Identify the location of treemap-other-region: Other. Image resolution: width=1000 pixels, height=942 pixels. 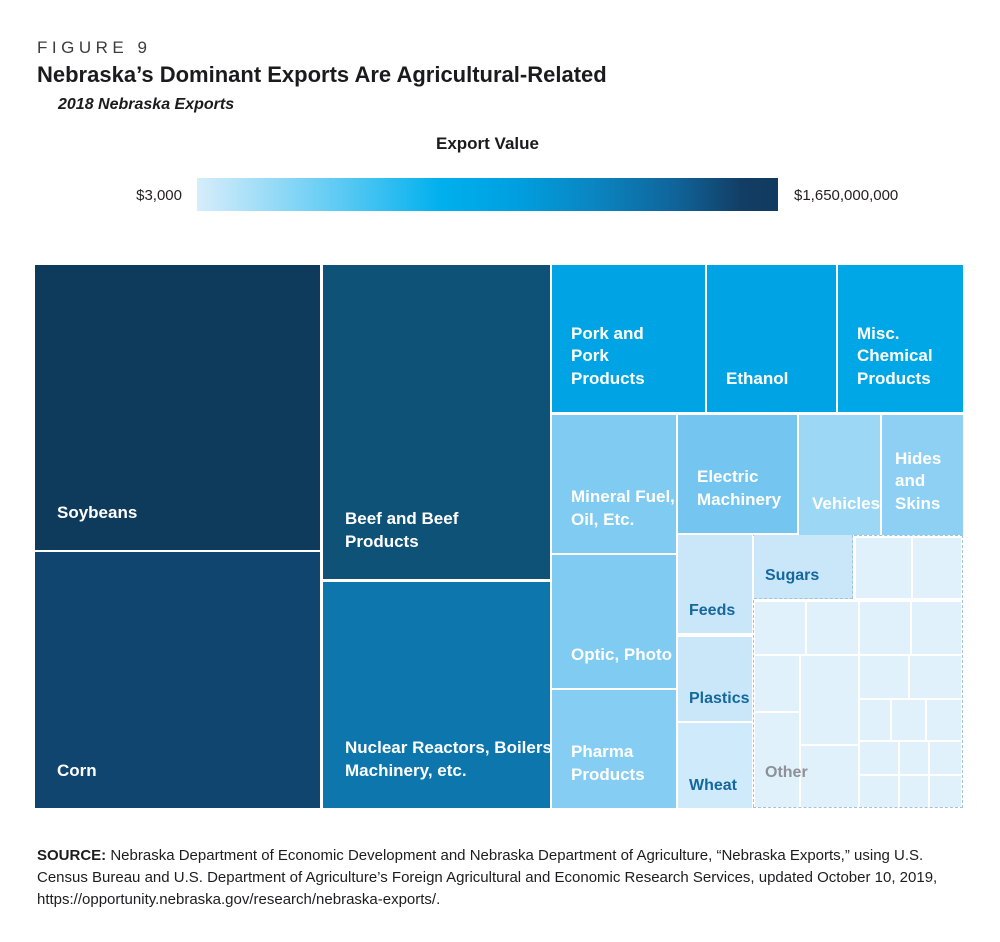
(858, 671).